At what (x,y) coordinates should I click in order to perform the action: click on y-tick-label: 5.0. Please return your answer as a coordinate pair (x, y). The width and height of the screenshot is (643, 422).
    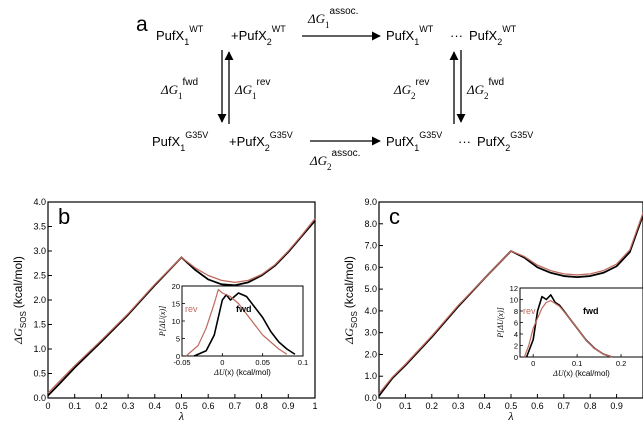
    Looking at the image, I should click on (370, 289).